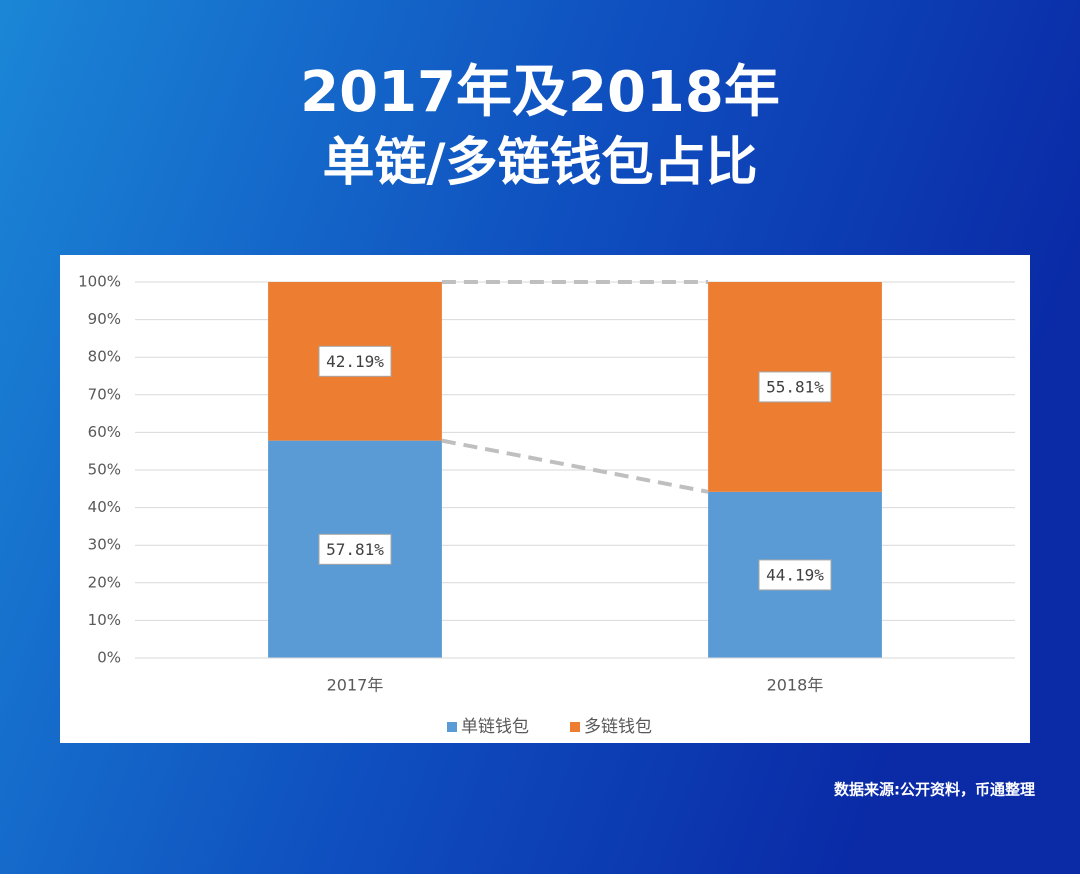 This screenshot has height=878, width=1080. Describe the element at coordinates (104, 432) in the screenshot. I see `y-tick-label: 60%` at that location.